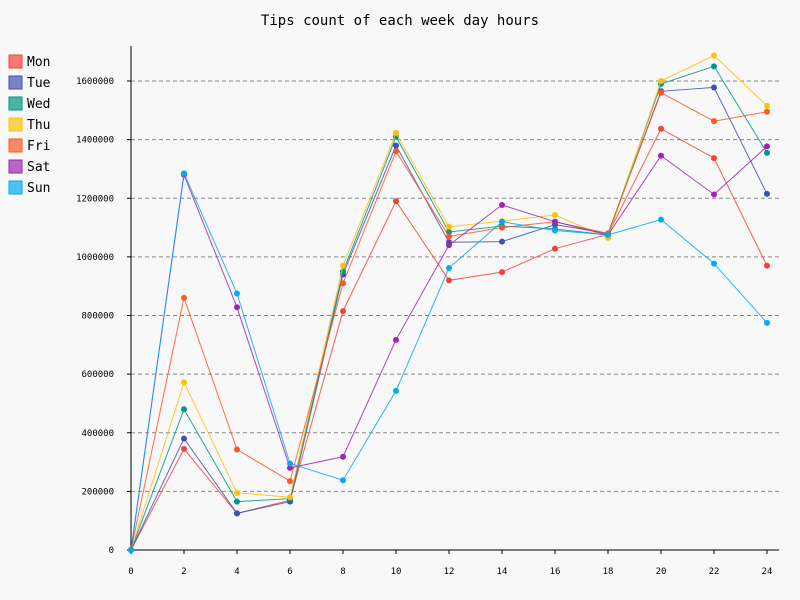 This screenshot has height=600, width=800. I want to click on x-tick-label: 16, so click(555, 572).